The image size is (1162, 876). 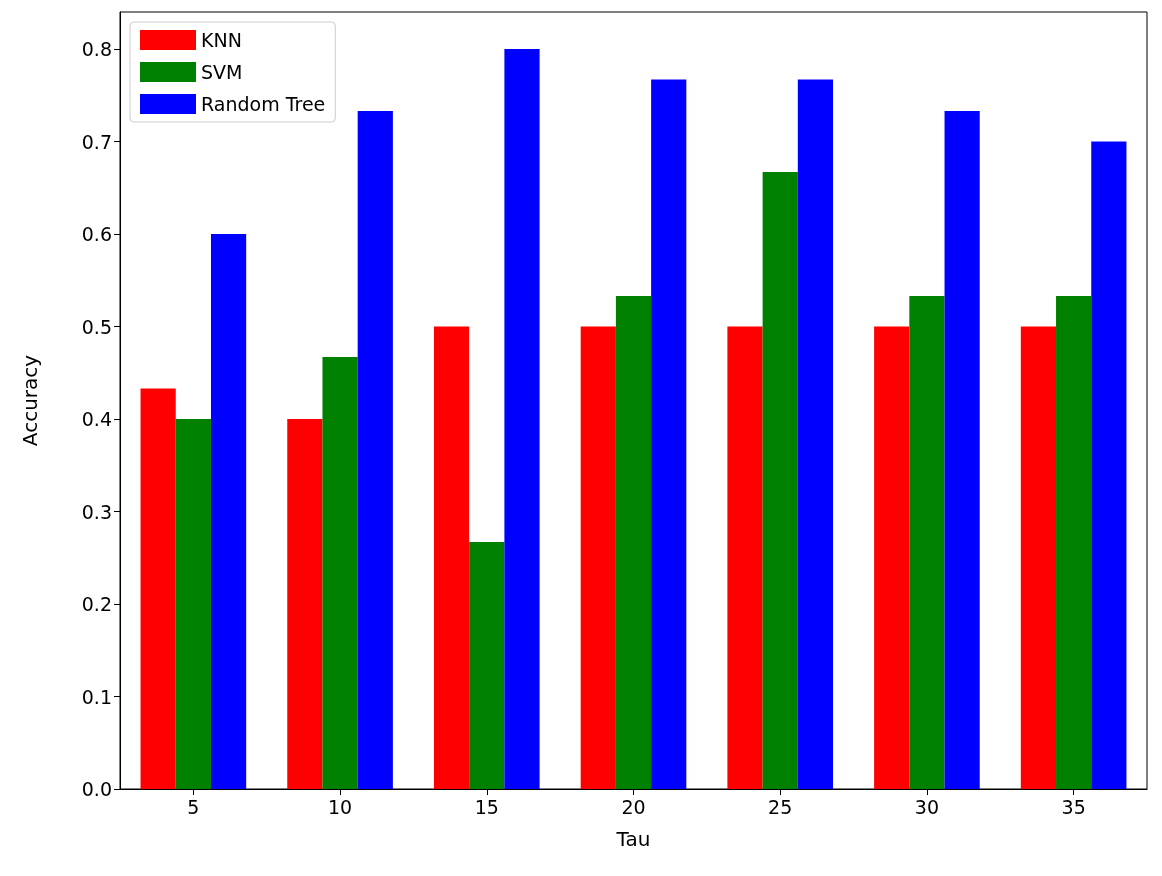 What do you see at coordinates (96, 511) in the screenshot?
I see `y-tick-label: 0.3` at bounding box center [96, 511].